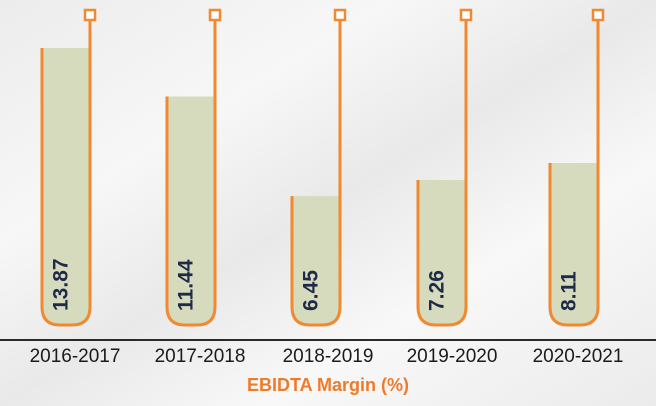  Describe the element at coordinates (452, 356) in the screenshot. I see `x-tick-label: 2019-2020` at that location.